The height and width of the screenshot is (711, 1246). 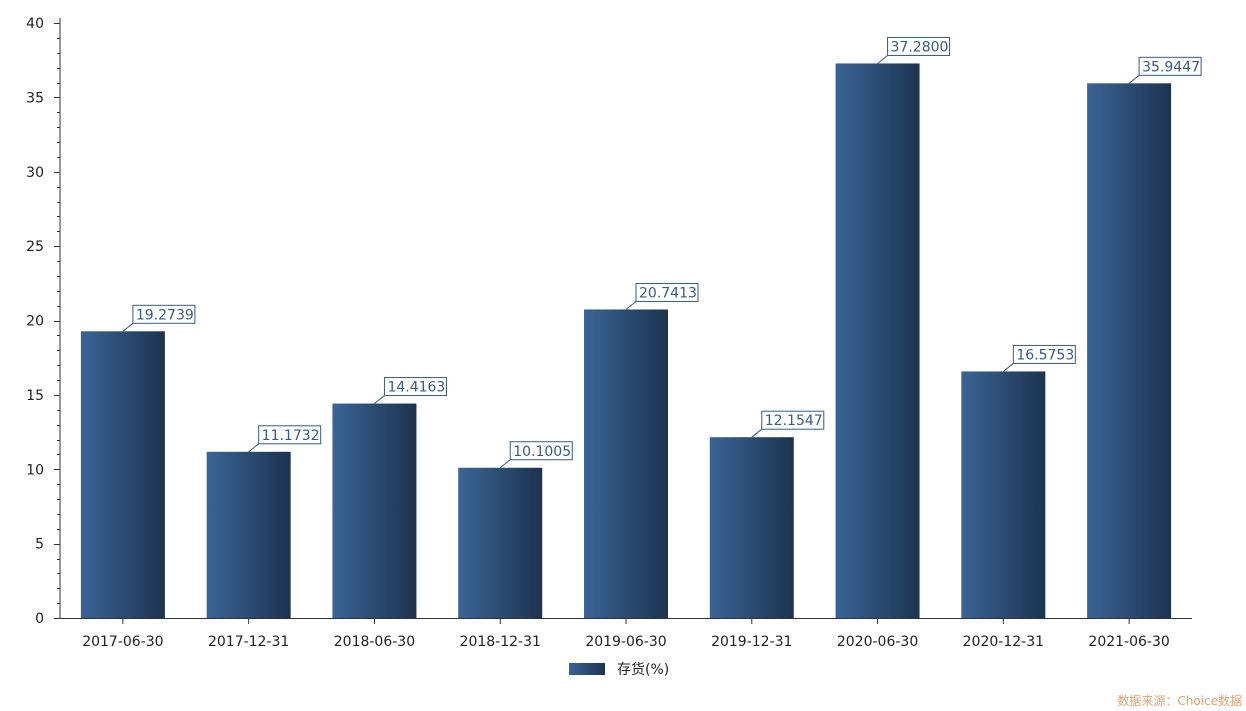 I want to click on x-tick-label: 2019-06-30, so click(x=625, y=642).